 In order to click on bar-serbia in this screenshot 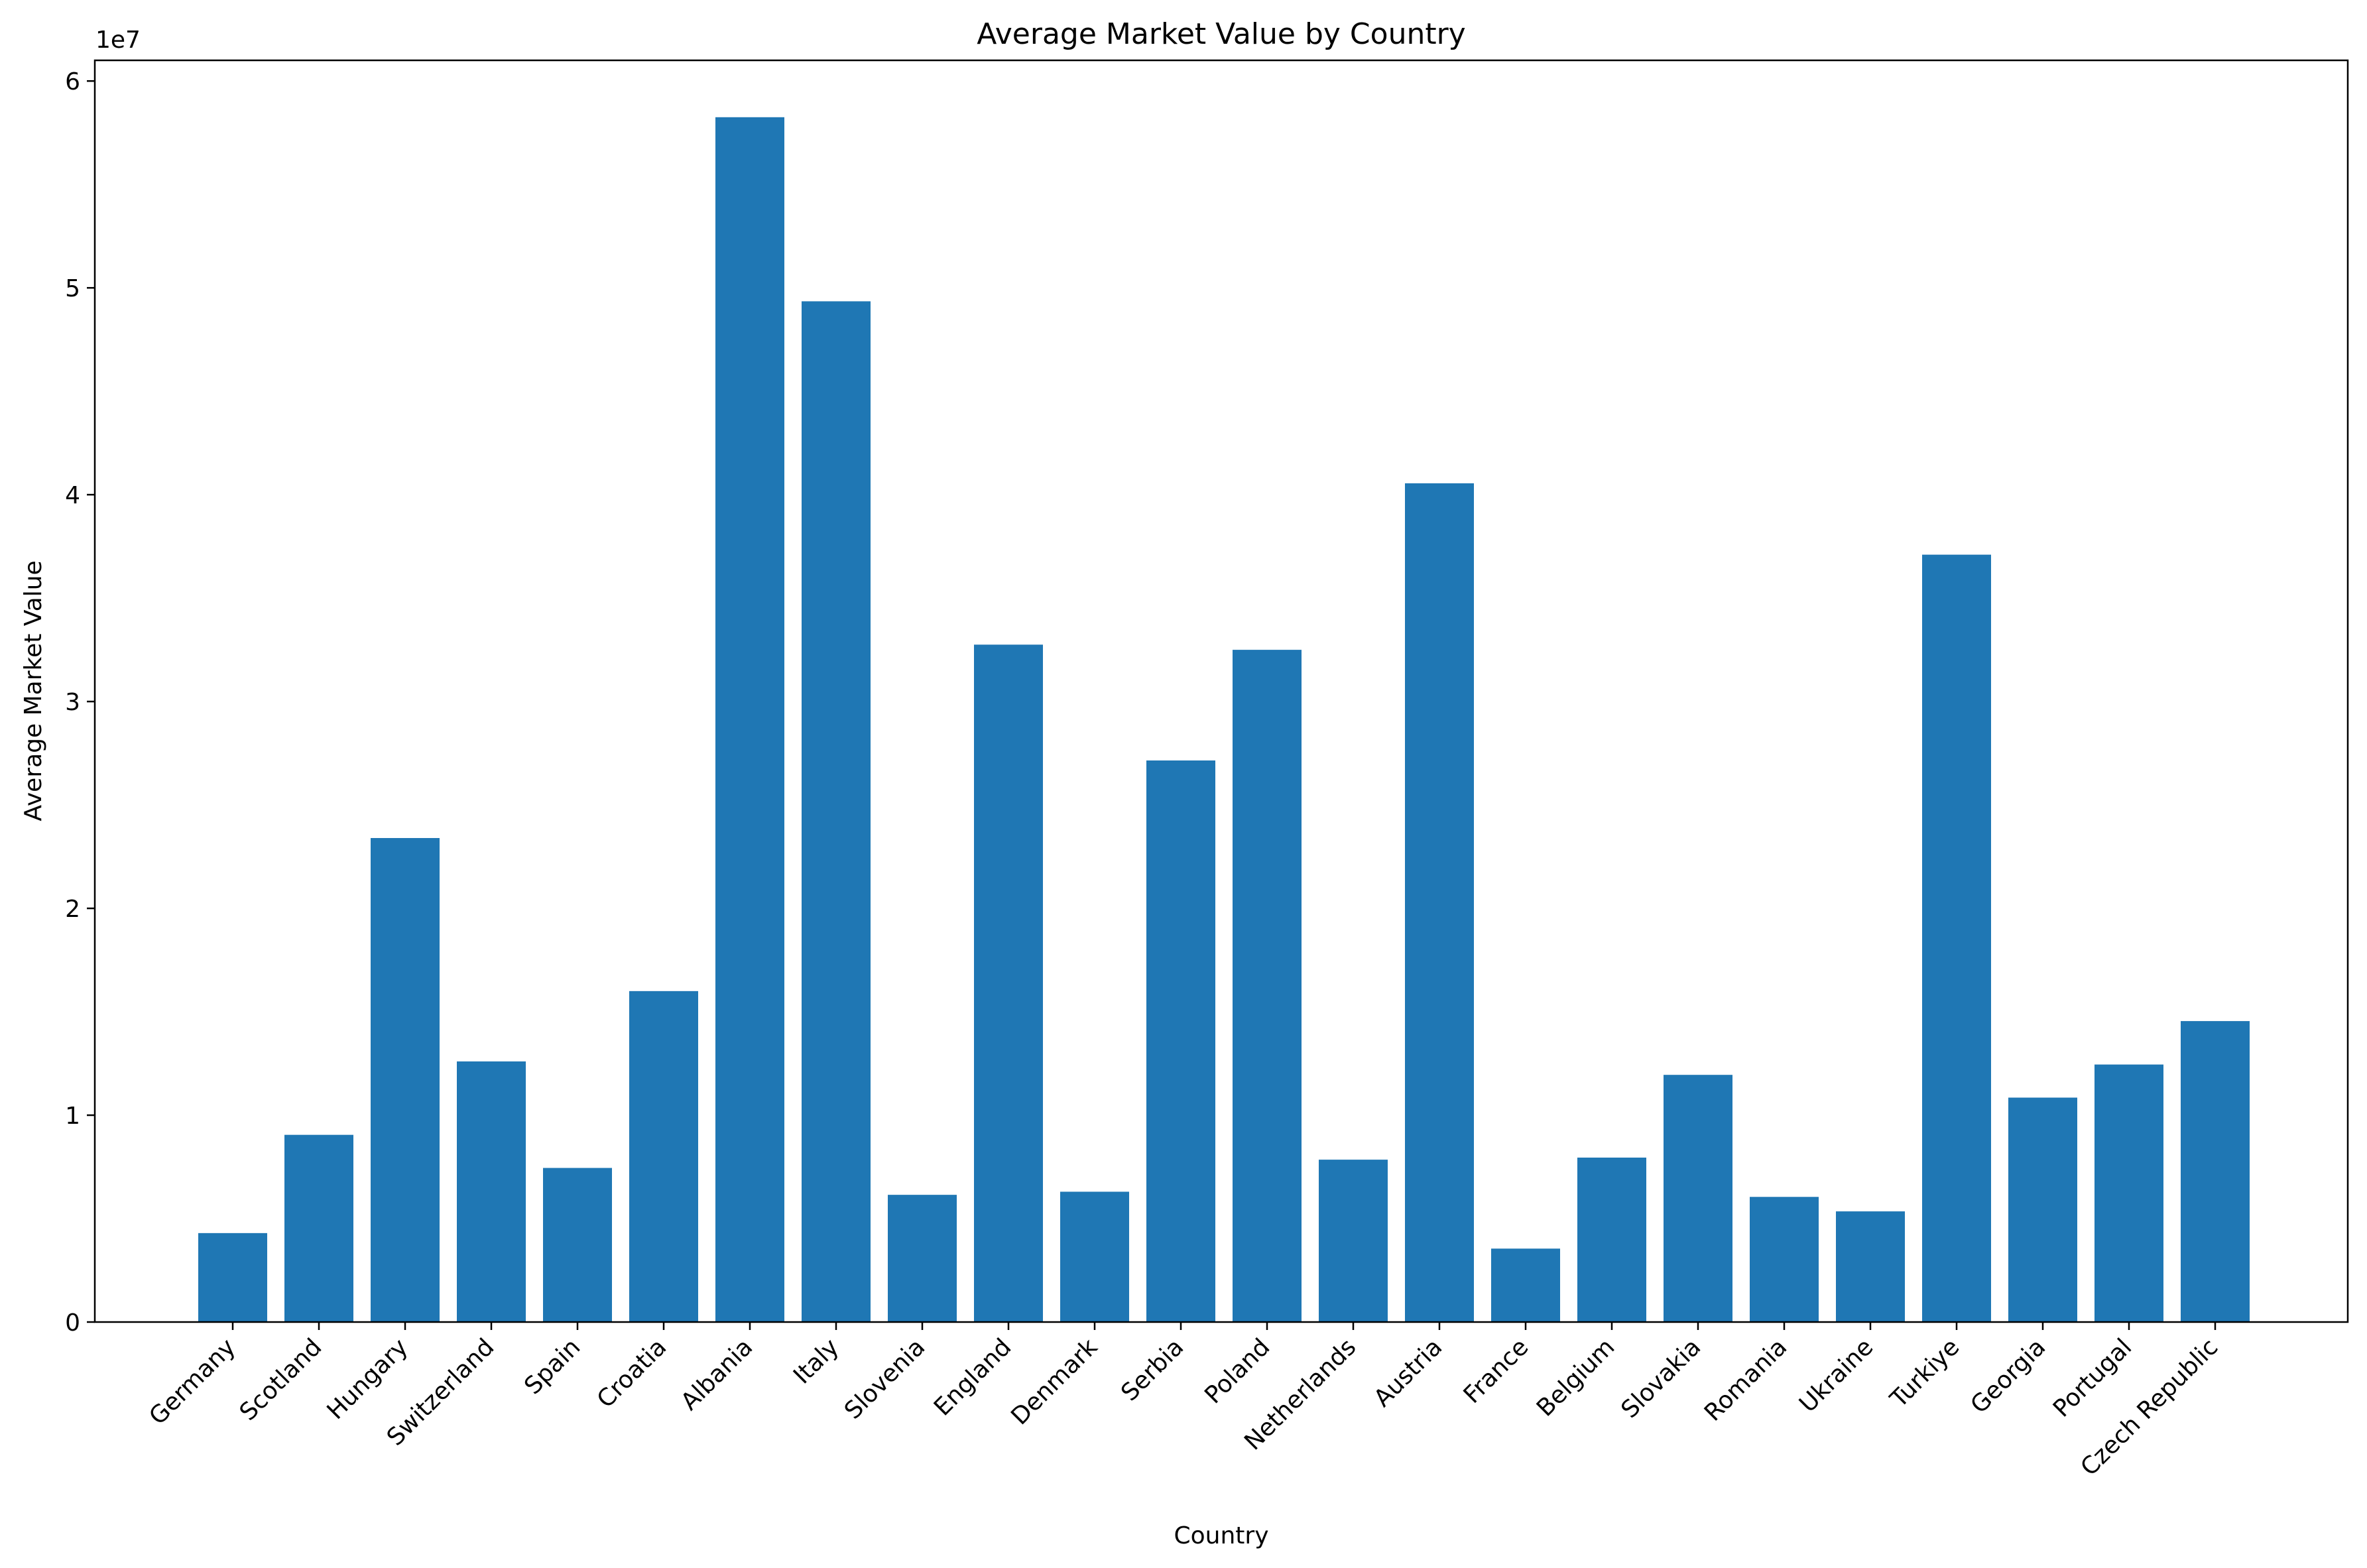, I will do `click(1180, 1041)`.